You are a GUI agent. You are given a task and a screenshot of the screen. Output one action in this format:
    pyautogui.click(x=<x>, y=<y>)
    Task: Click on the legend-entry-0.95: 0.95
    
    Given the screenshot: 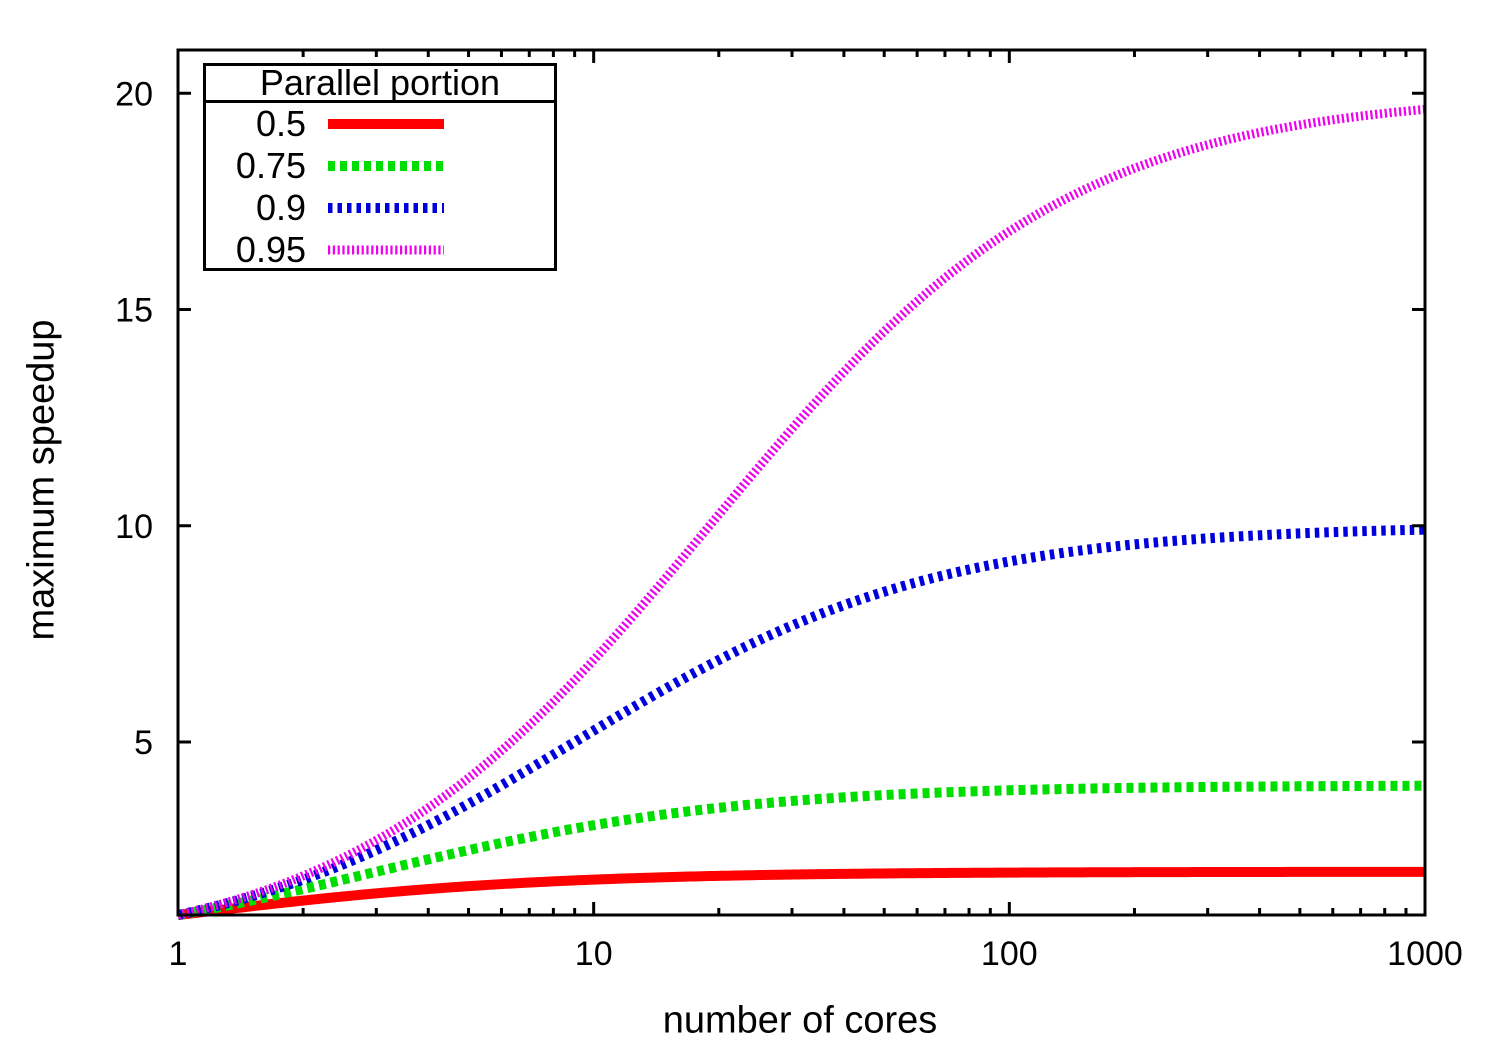 What is the action you would take?
    pyautogui.click(x=380, y=250)
    